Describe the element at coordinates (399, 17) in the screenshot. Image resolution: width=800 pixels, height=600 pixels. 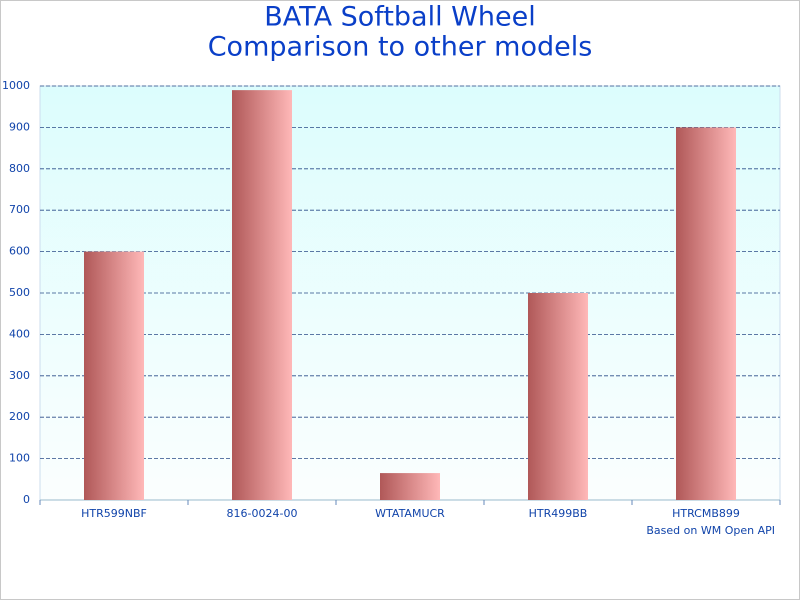
I see `chart-title: BATA Softball Wheel` at that location.